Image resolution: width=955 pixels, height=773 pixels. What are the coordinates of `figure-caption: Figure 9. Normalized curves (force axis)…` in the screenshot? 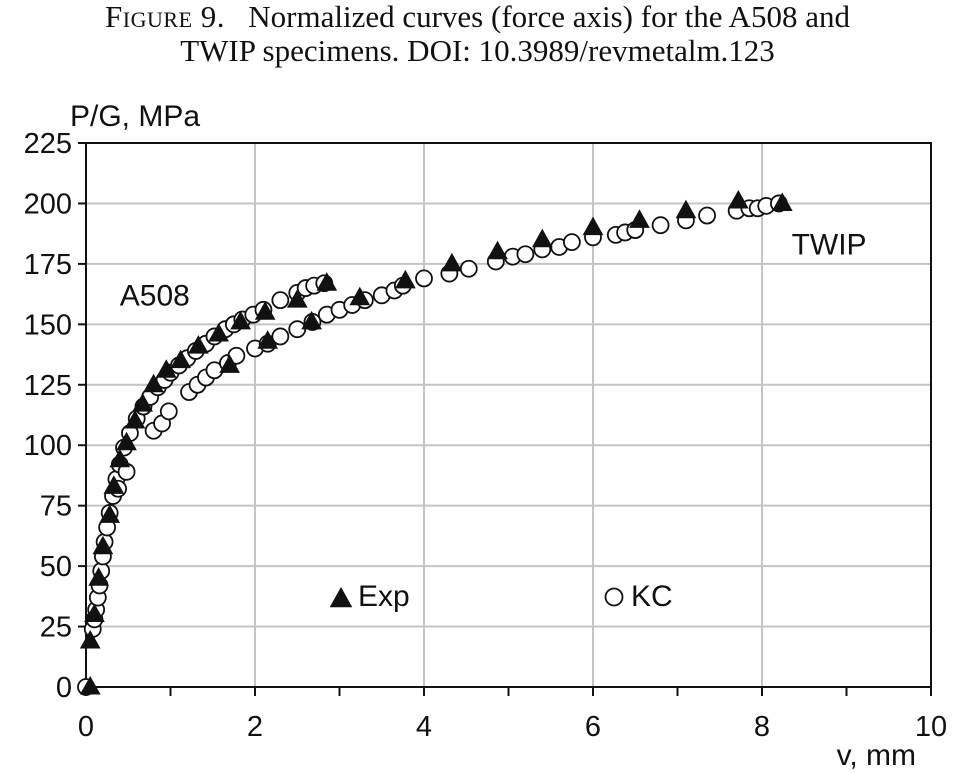 It's located at (477, 34).